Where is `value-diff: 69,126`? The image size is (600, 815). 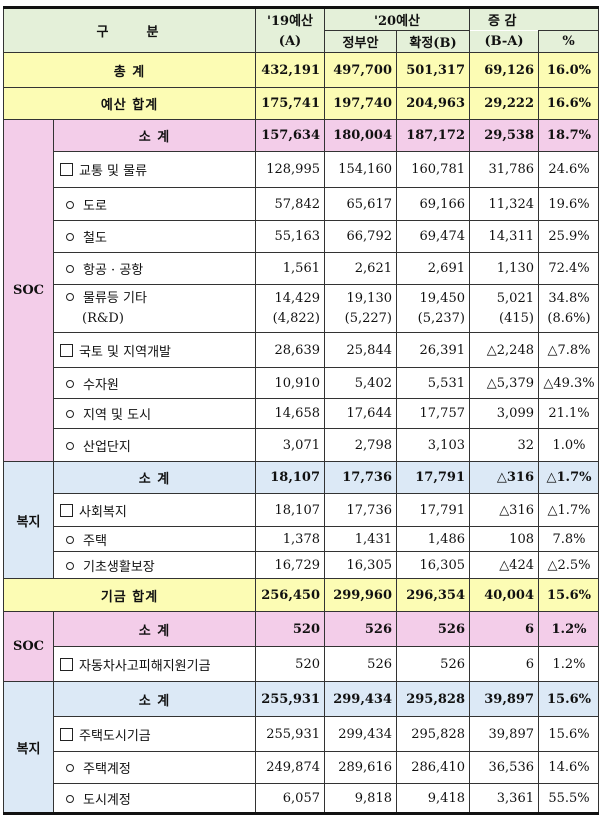
value-diff: 69,126 is located at coordinates (504, 70).